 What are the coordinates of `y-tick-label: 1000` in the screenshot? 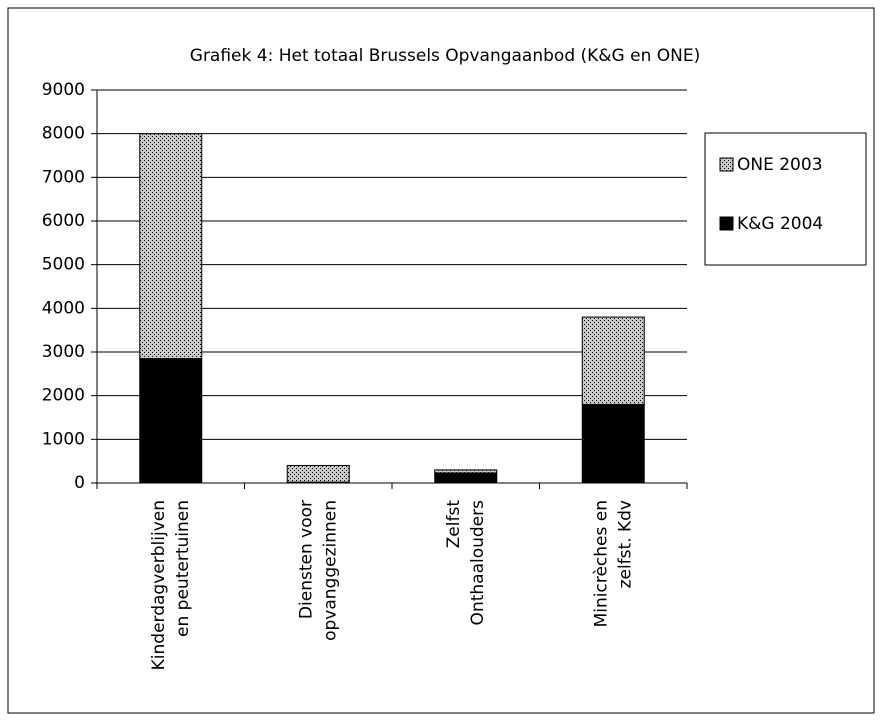 It's located at (63, 439).